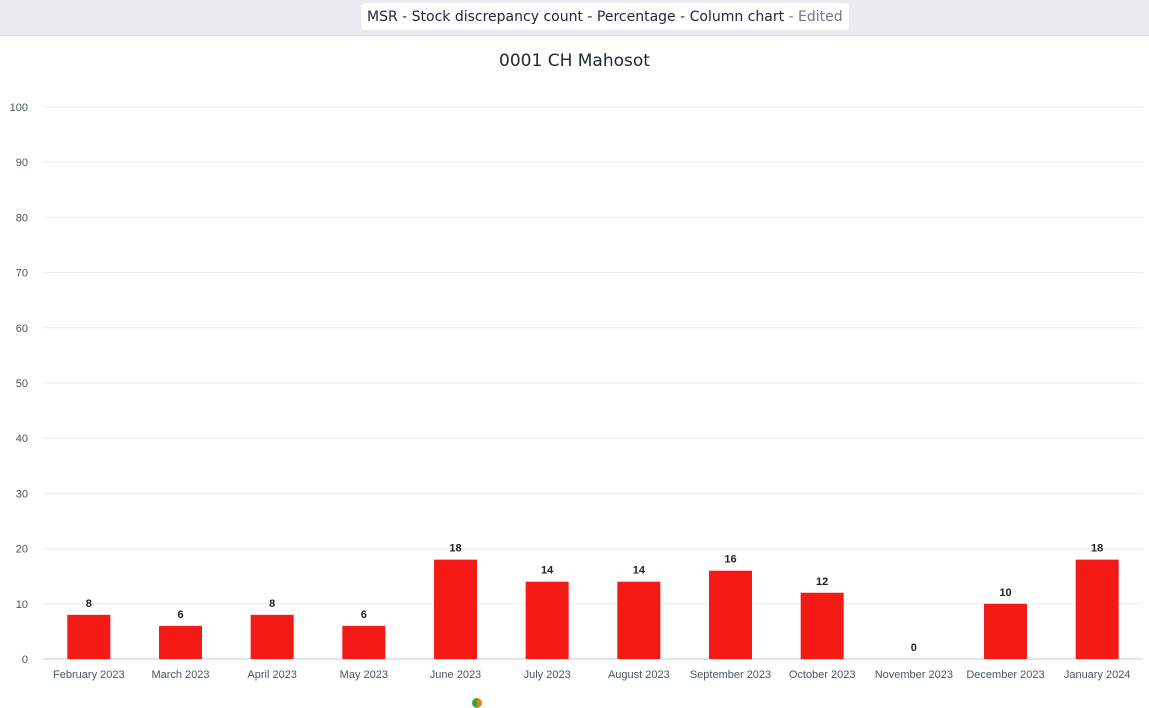  Describe the element at coordinates (1005, 593) in the screenshot. I see `data-label: 10` at that location.